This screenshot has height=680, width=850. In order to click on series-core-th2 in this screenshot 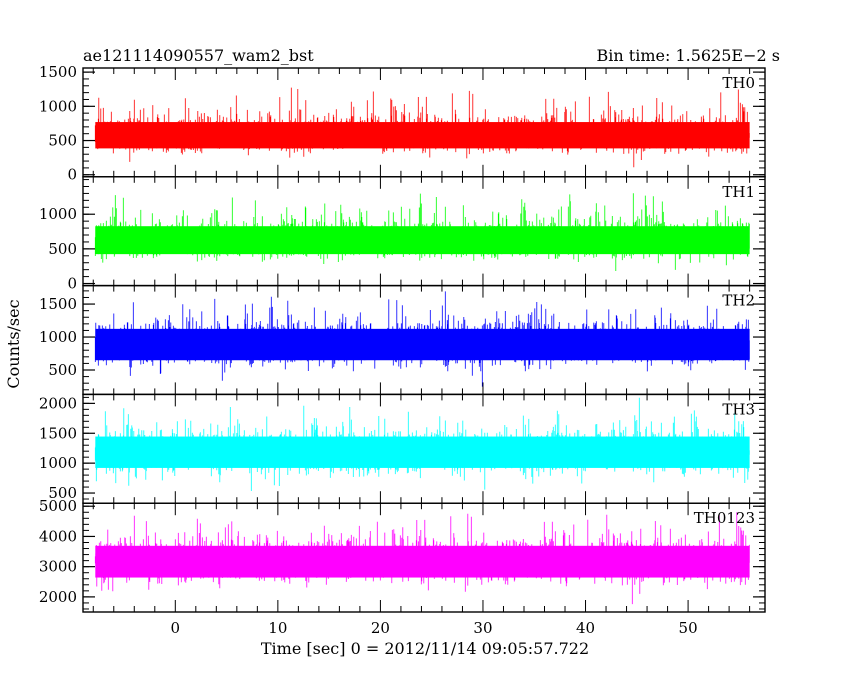, I will do `click(422, 344)`.